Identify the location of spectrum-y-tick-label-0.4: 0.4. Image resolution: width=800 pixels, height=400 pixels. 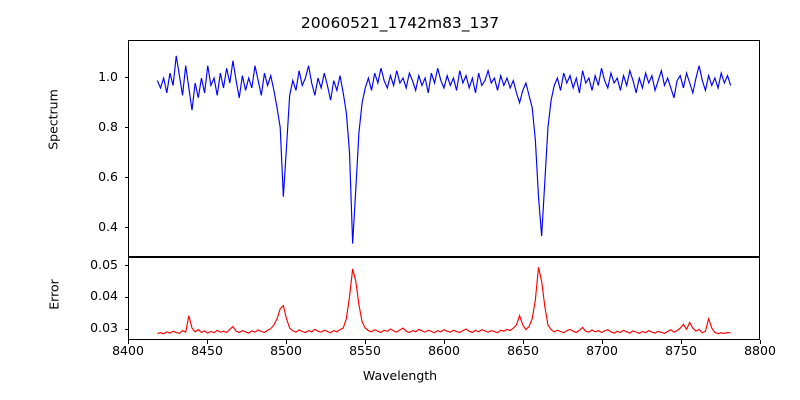
(108, 226).